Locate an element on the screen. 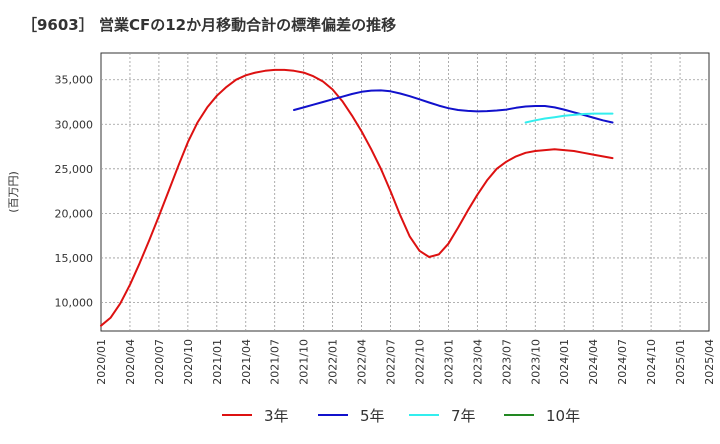 The height and width of the screenshot is (444, 720). x-tick-label: 2020/07 is located at coordinates (159, 362).